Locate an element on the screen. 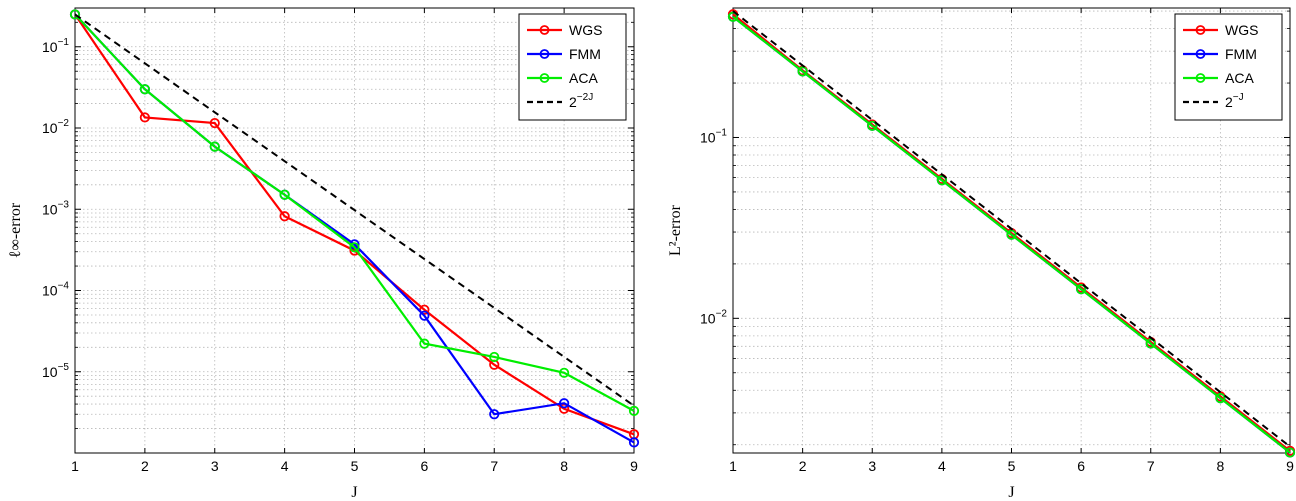 The height and width of the screenshot is (501, 1296). legend: WGS FMM ACA 2−J is located at coordinates (1228, 67).